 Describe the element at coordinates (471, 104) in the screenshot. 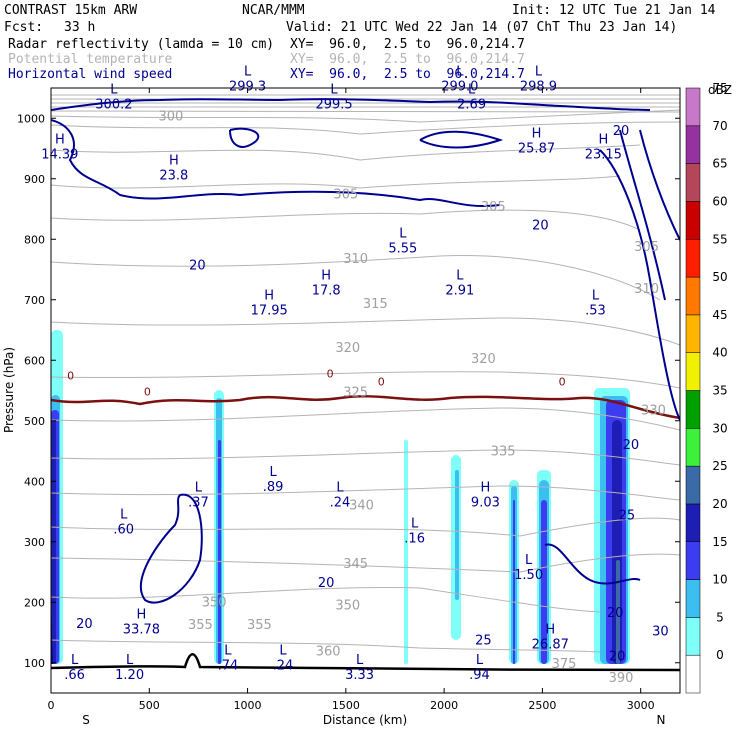

I see `extremum-value: 2.69` at that location.